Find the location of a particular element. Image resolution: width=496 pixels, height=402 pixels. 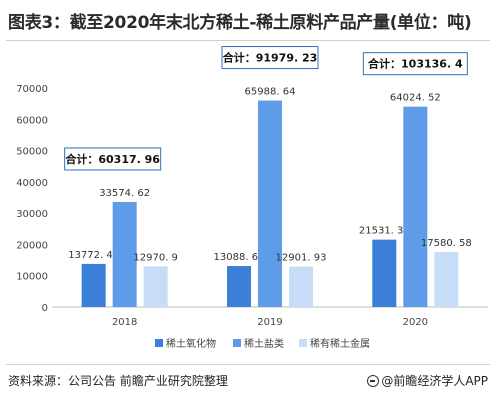

legend-label: 稀有稀土金属 is located at coordinates (340, 343).